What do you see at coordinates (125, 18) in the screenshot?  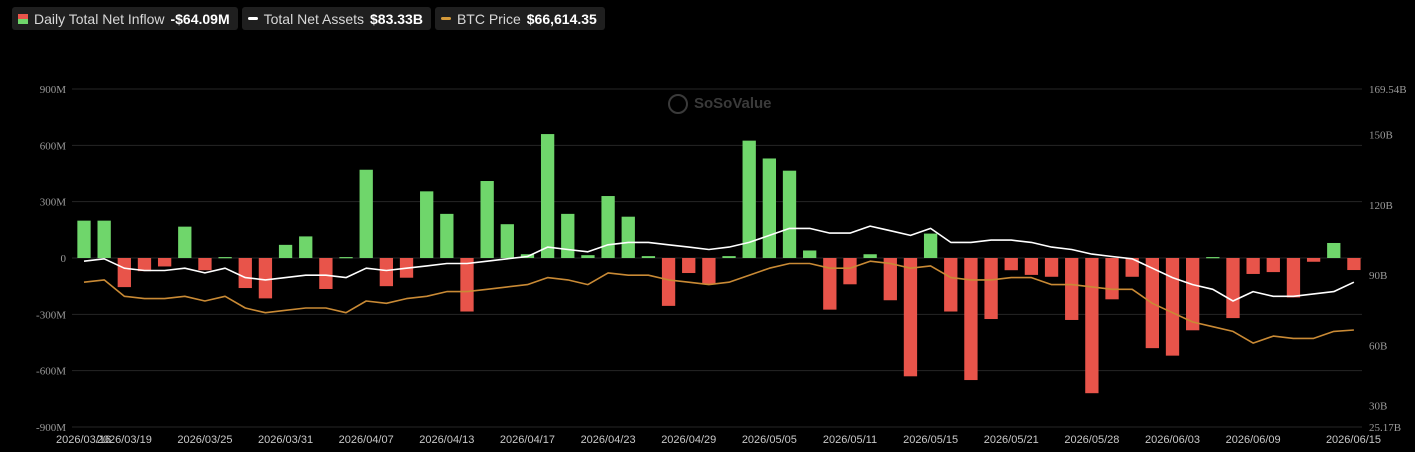 I see `legend-item-net-inflow: Daily Total Net Inflow -$64.09M` at bounding box center [125, 18].